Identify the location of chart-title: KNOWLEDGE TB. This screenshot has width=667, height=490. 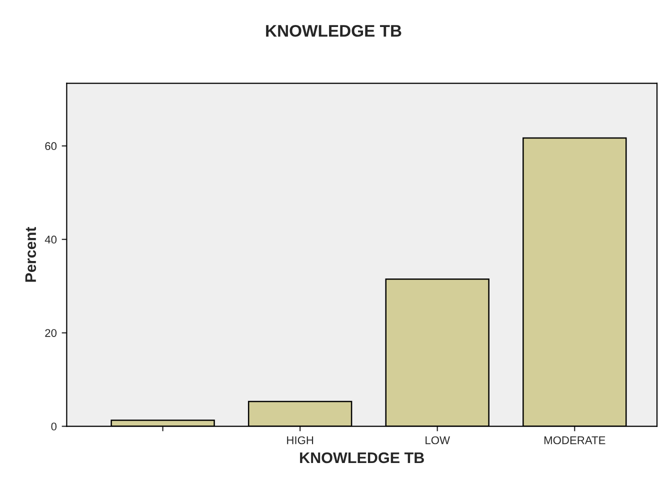
(334, 30).